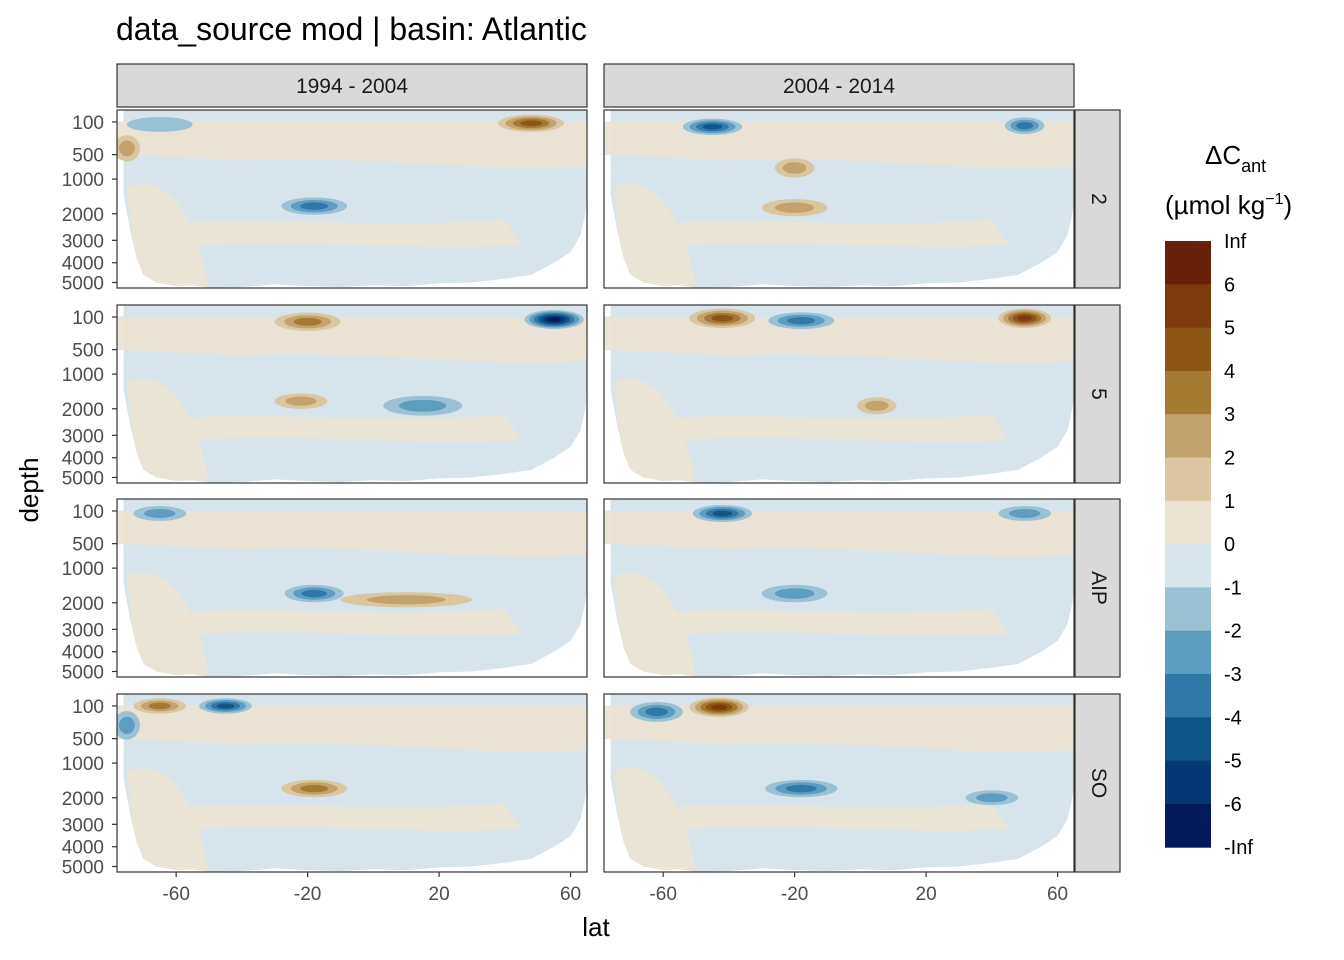 Image resolution: width=1344 pixels, height=960 pixels. Describe the element at coordinates (1229, 545) in the screenshot. I see `legend-label: 0` at that location.